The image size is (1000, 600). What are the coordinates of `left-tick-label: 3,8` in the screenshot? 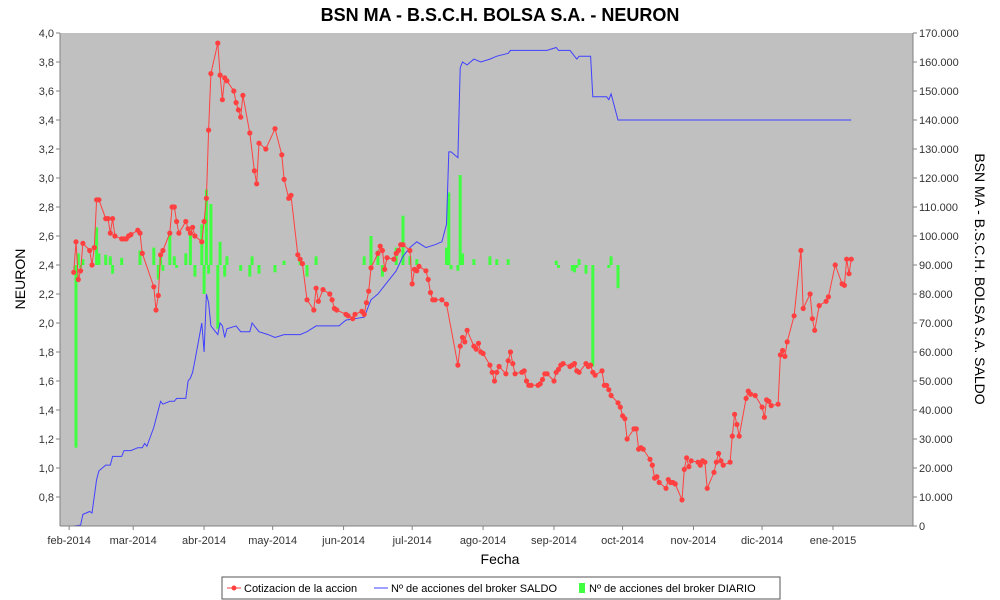 It's located at (46, 63).